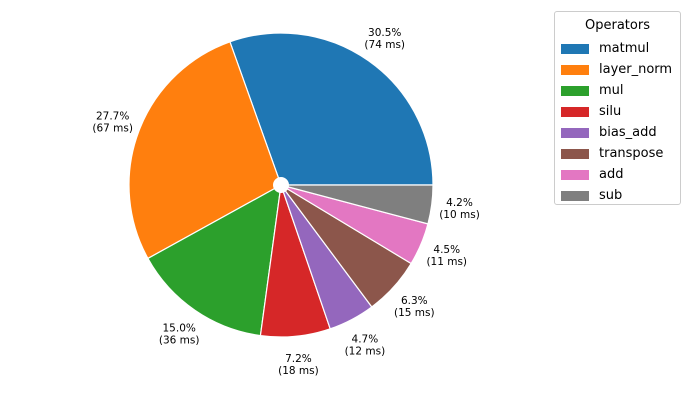 This screenshot has width=700, height=400. I want to click on legend-item-add: add, so click(620, 174).